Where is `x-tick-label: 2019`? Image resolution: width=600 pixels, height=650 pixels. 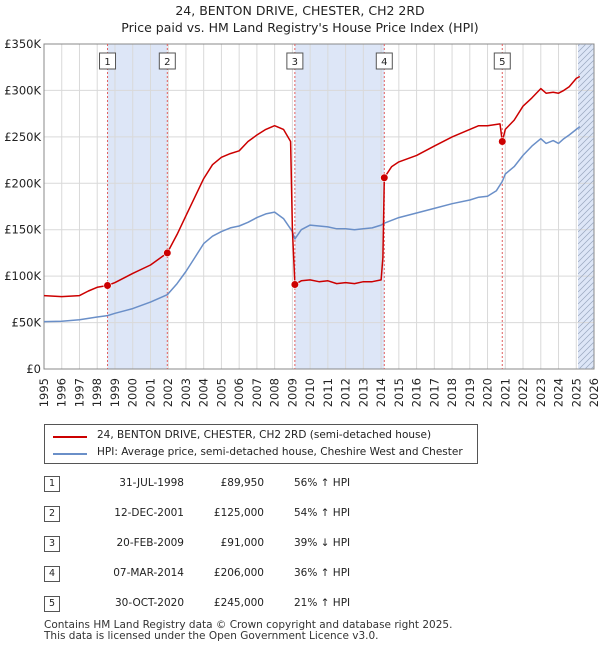 x-tick-label: 2019 is located at coordinates (470, 392).